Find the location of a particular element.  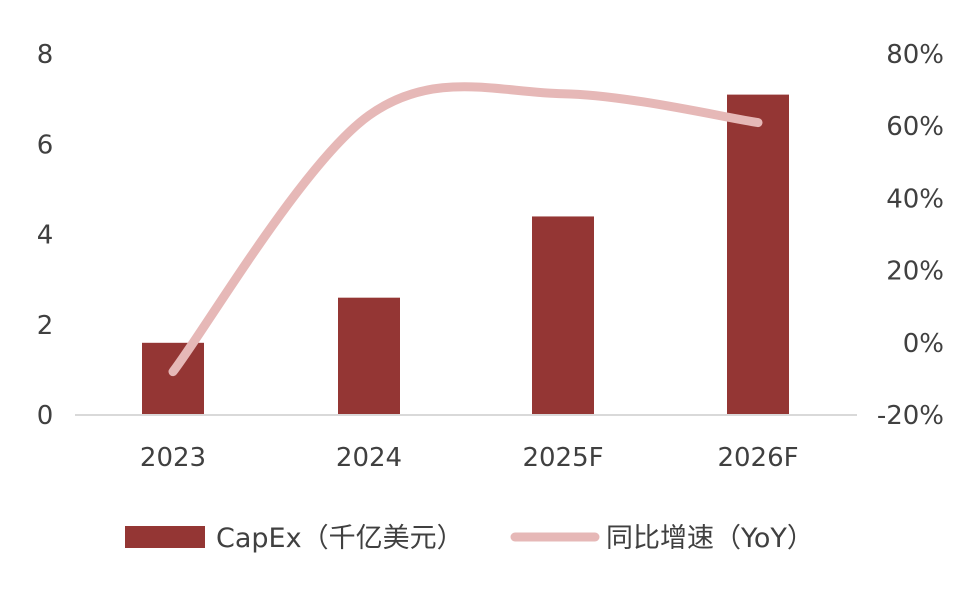

right-tick-label: 20% is located at coordinates (915, 272).